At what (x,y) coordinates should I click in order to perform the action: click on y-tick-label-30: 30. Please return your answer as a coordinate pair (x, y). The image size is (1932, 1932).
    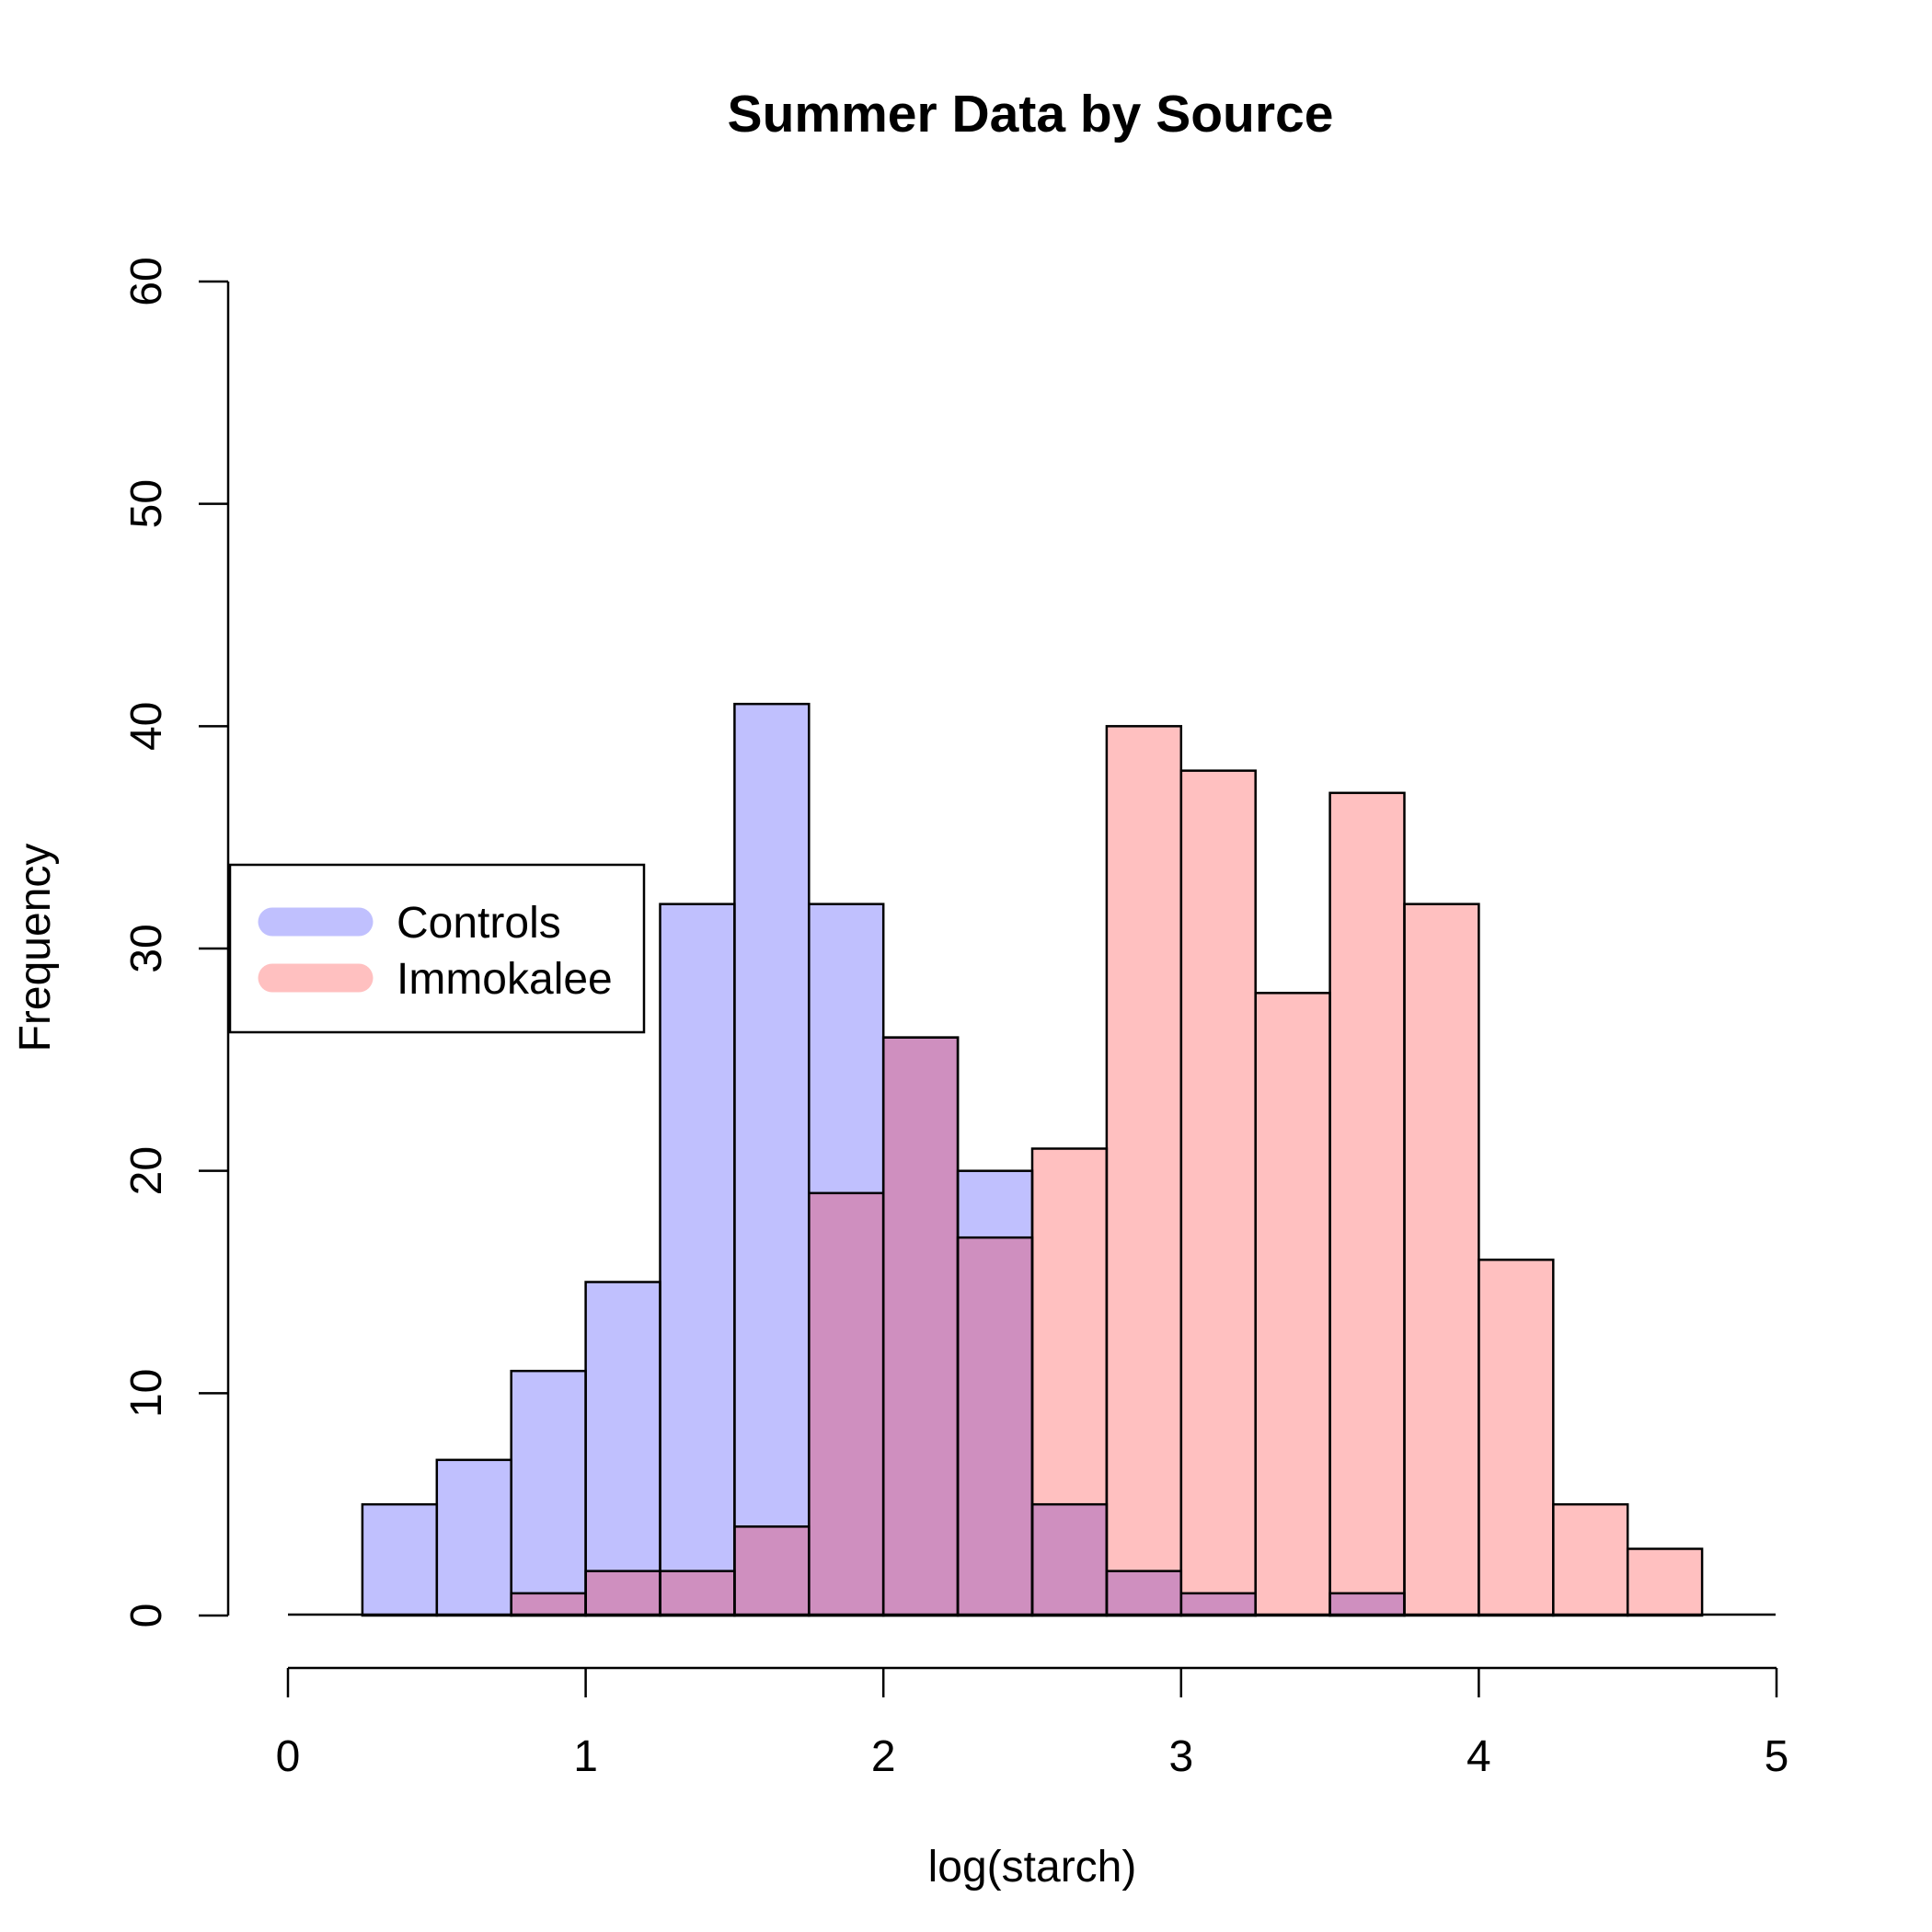
    Looking at the image, I should click on (146, 948).